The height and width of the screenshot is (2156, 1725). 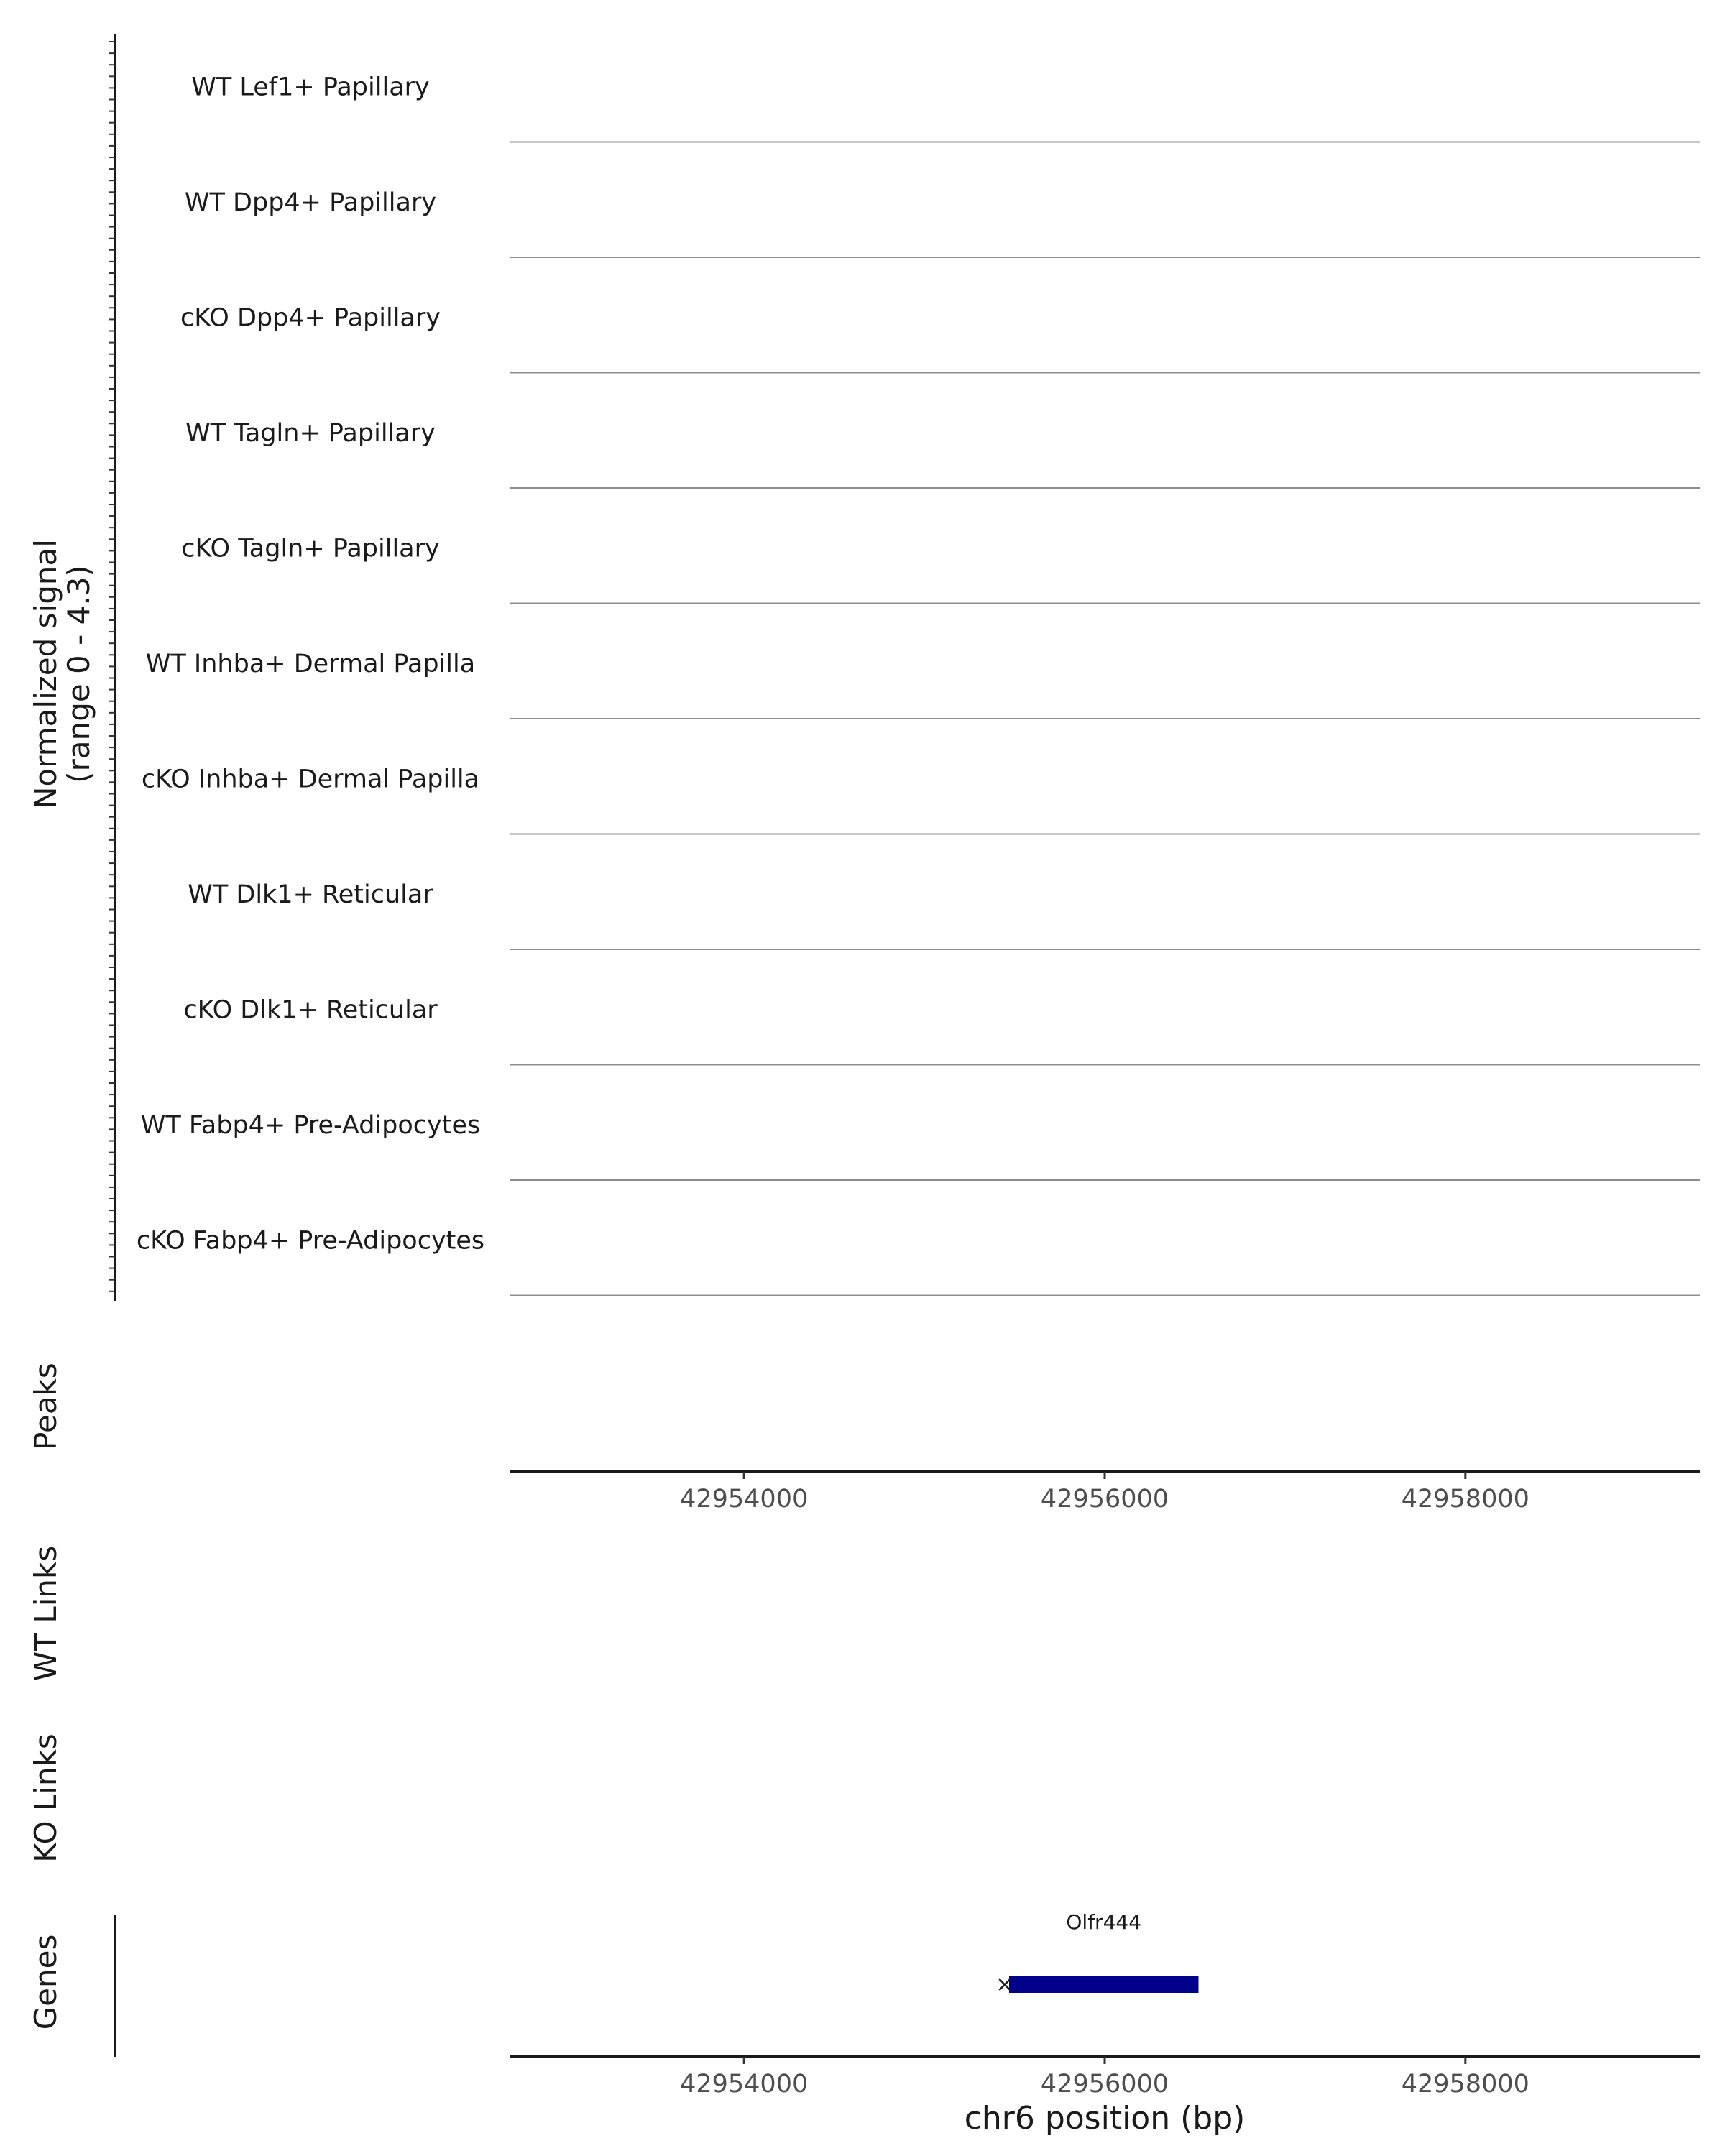 What do you see at coordinates (1103, 1922) in the screenshot?
I see `gene-olfr444-label: Olfr444` at bounding box center [1103, 1922].